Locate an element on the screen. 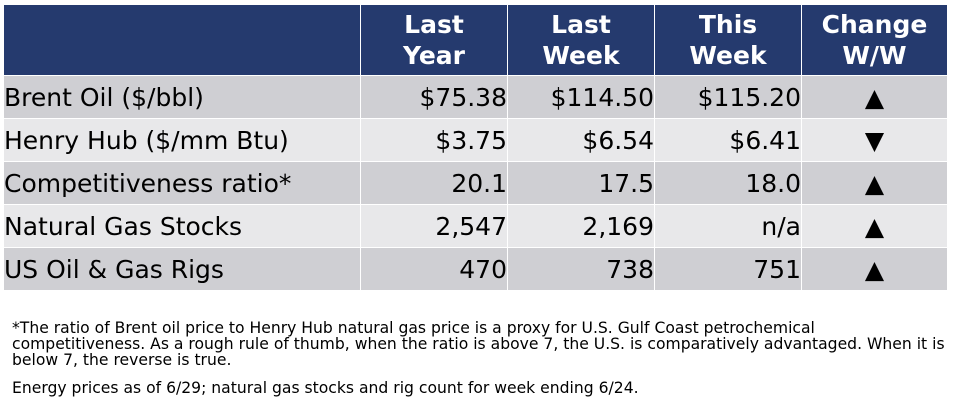 The image size is (959, 408). this-week-value: $6.41 is located at coordinates (728, 140).